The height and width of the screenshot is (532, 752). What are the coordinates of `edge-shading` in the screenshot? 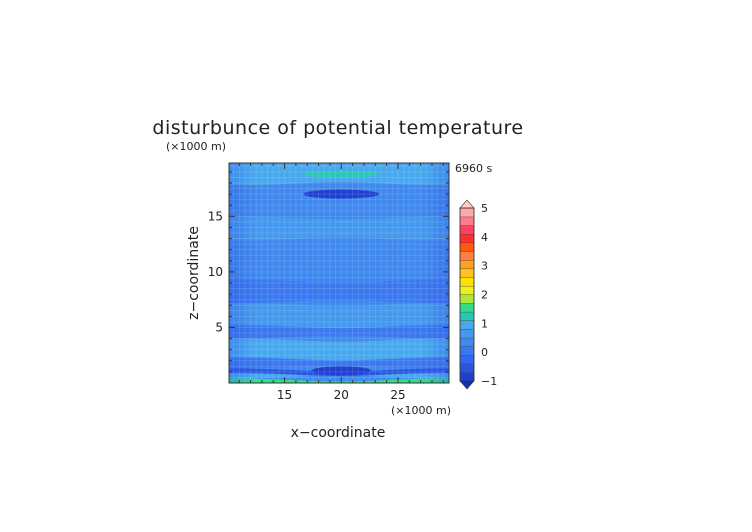 It's located at (339, 273).